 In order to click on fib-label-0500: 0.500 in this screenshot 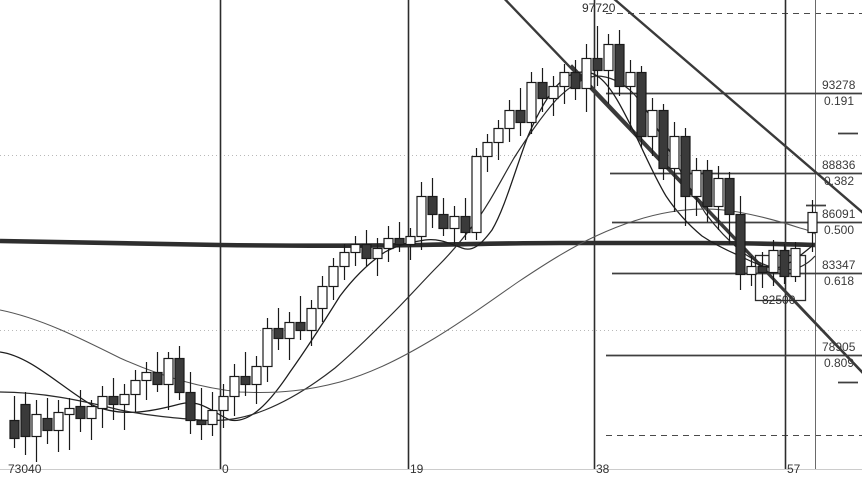, I will do `click(839, 230)`.